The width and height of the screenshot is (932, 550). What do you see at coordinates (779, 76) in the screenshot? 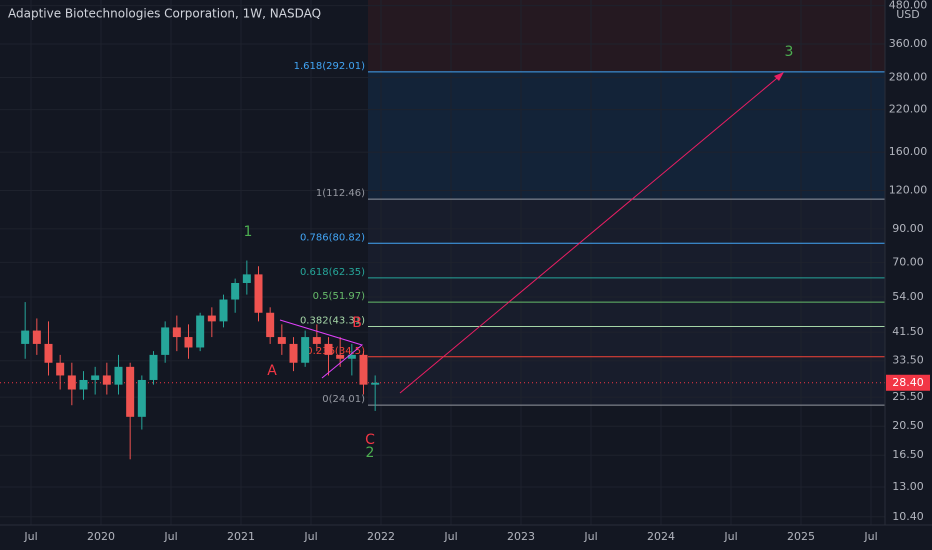
I see `arrow-head` at bounding box center [779, 76].